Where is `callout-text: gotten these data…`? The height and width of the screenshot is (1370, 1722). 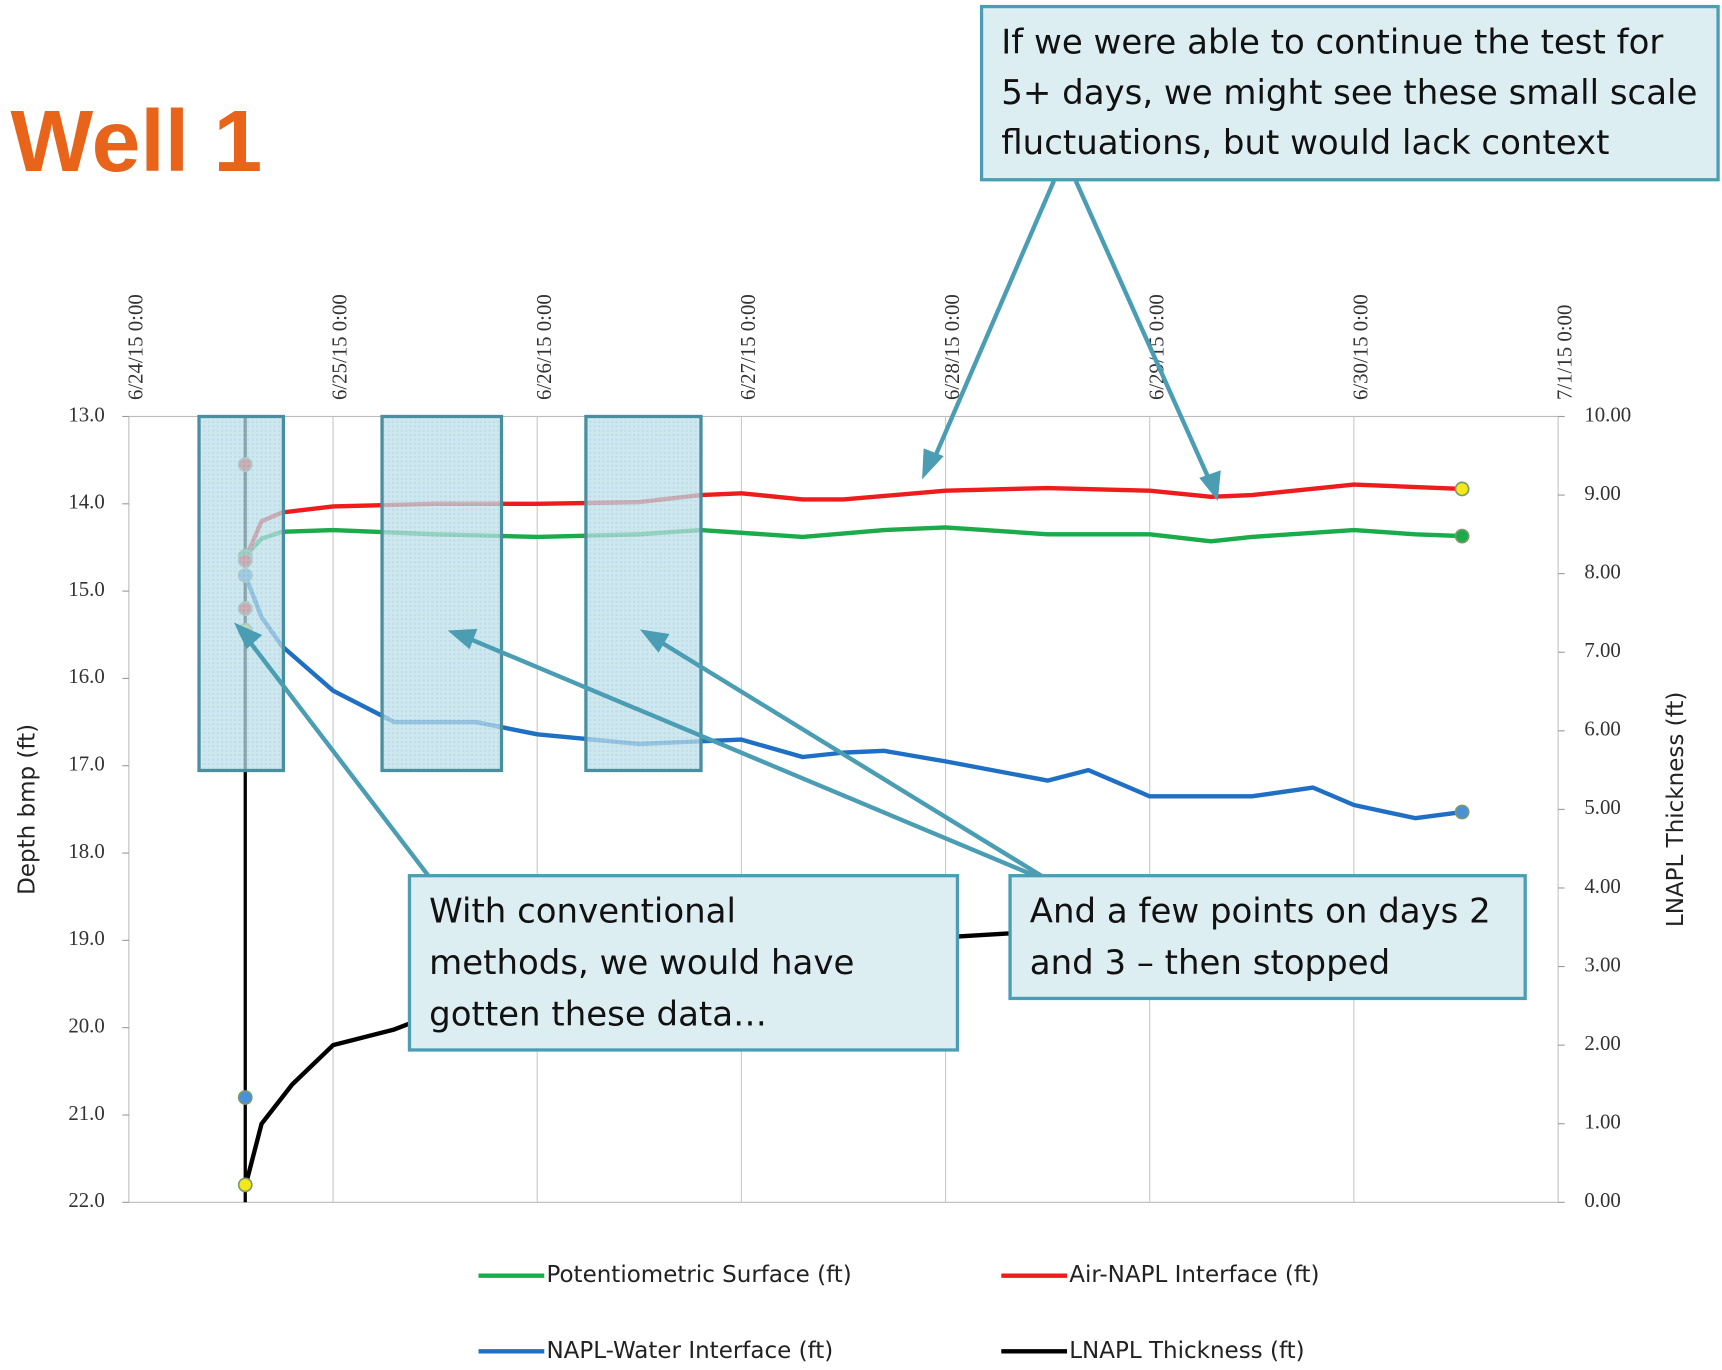
callout-text: gotten these data… is located at coordinates (598, 1014).